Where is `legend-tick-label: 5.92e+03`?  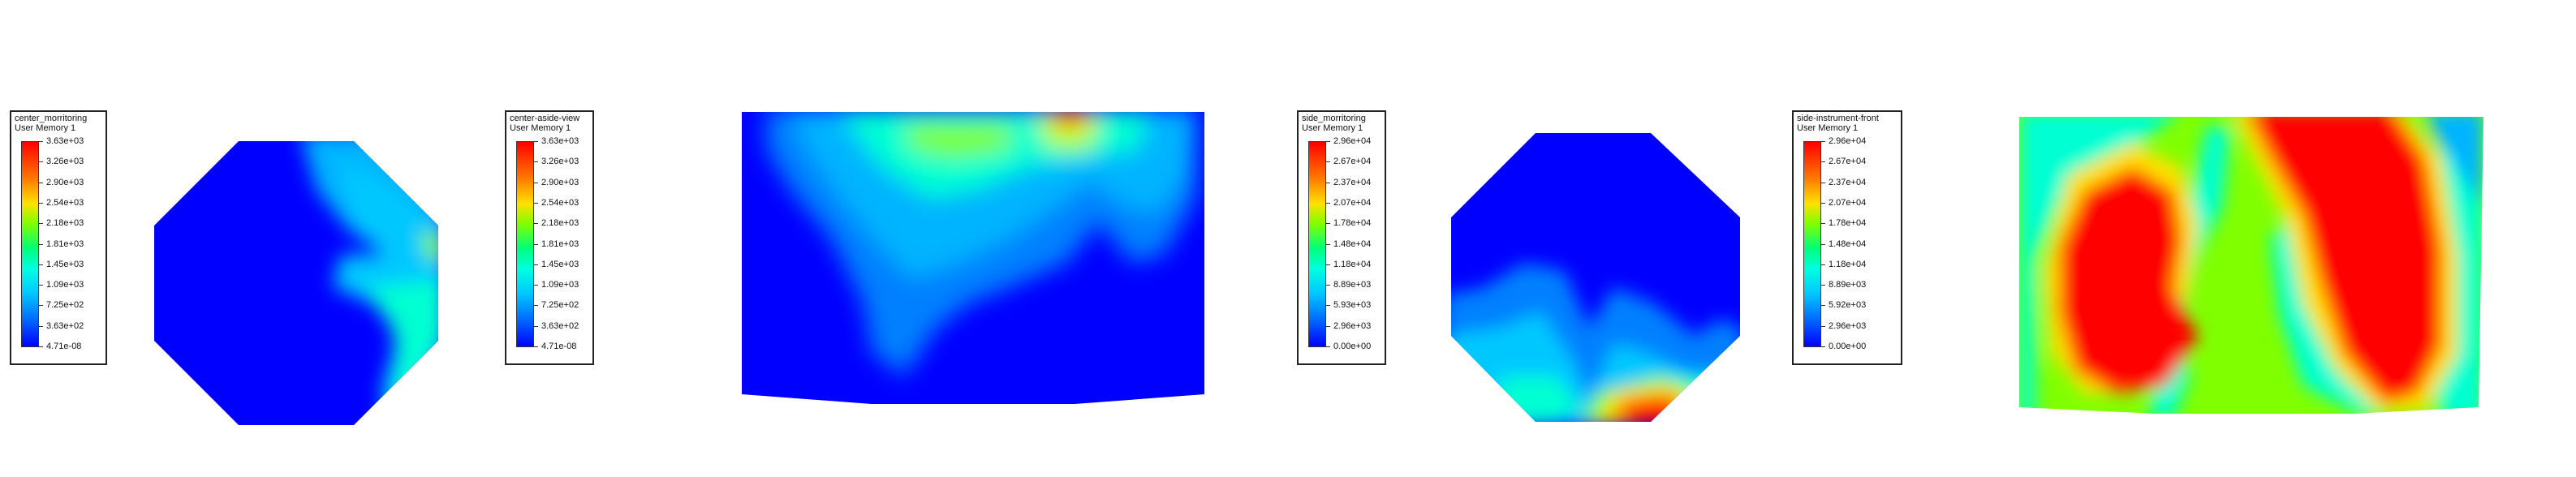 legend-tick-label: 5.92e+03 is located at coordinates (1848, 305).